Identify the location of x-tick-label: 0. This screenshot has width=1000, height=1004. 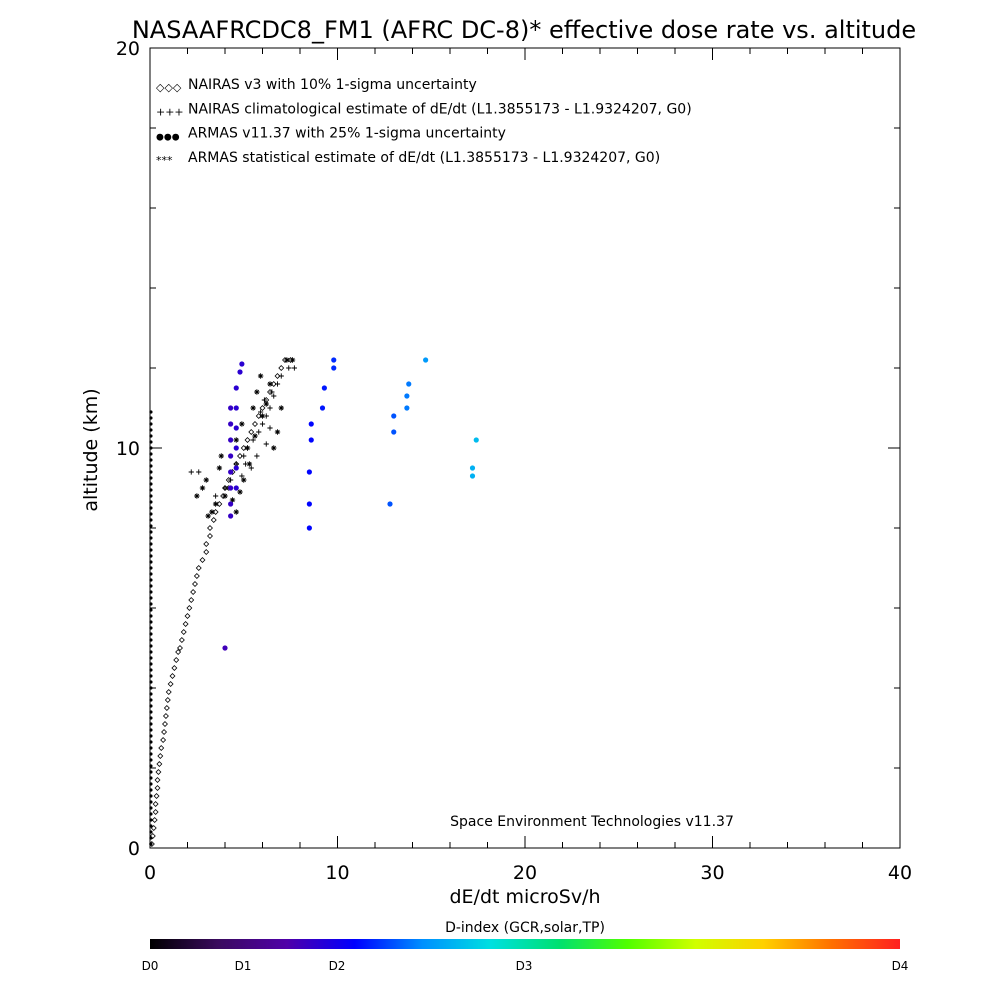
(150, 873).